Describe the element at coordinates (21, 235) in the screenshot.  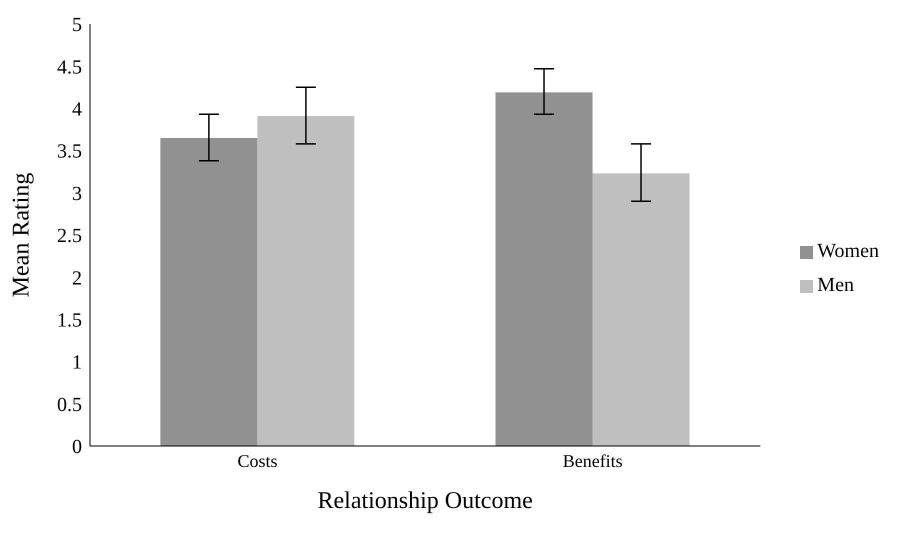
I see `y-axis-title: Mean Rating` at that location.